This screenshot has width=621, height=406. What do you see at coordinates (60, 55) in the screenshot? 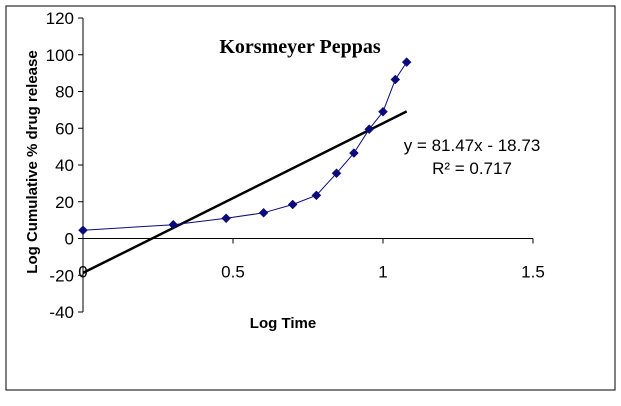
I see `y-tick-label: 100` at bounding box center [60, 55].